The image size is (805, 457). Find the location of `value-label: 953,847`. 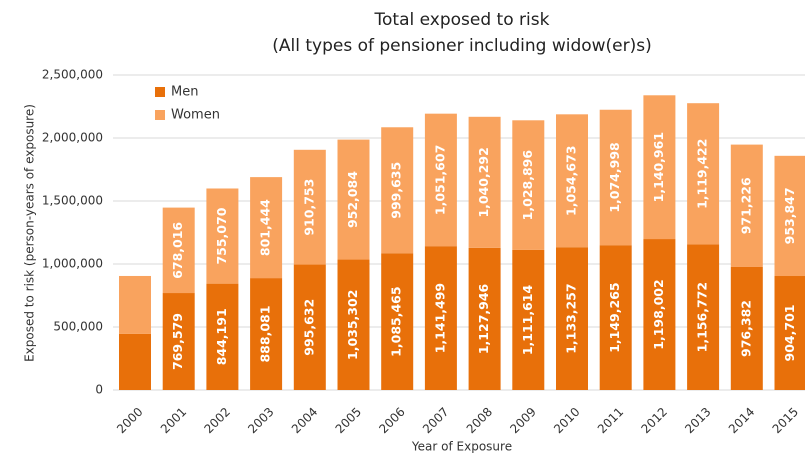

value-label: 953,847 is located at coordinates (789, 215).